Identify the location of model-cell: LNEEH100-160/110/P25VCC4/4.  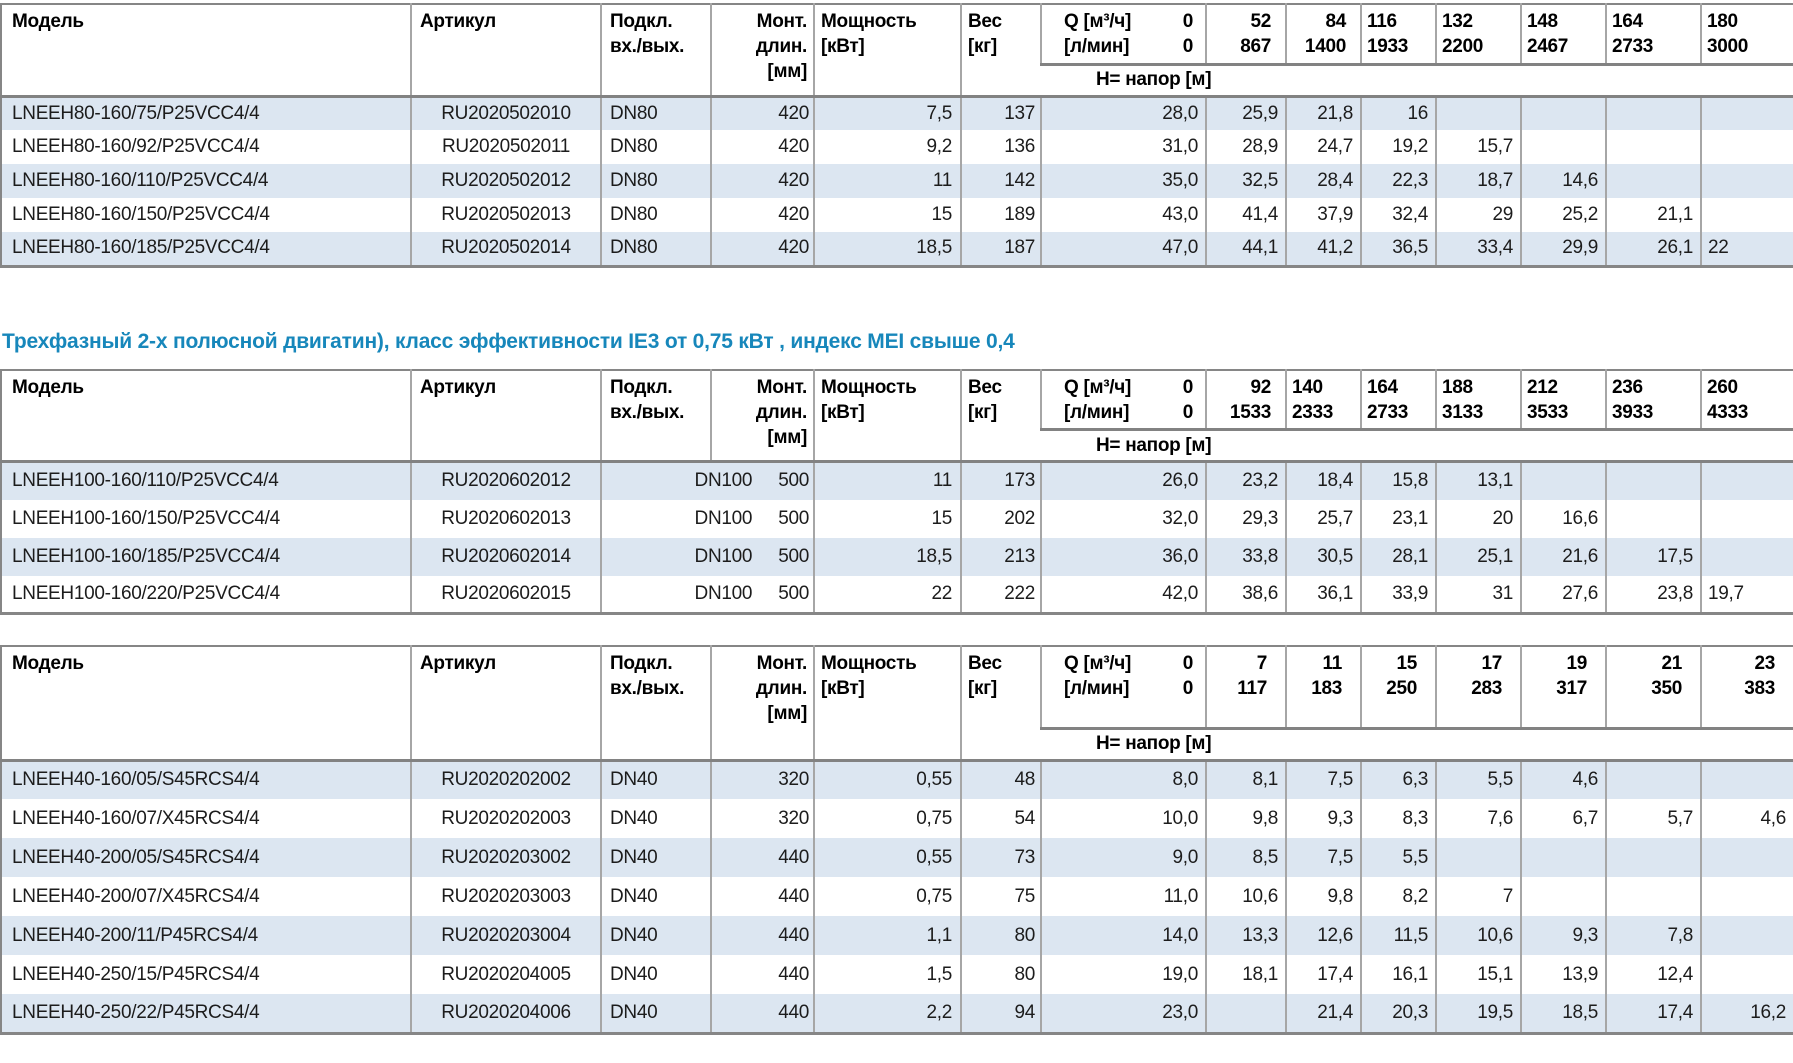
(145, 481).